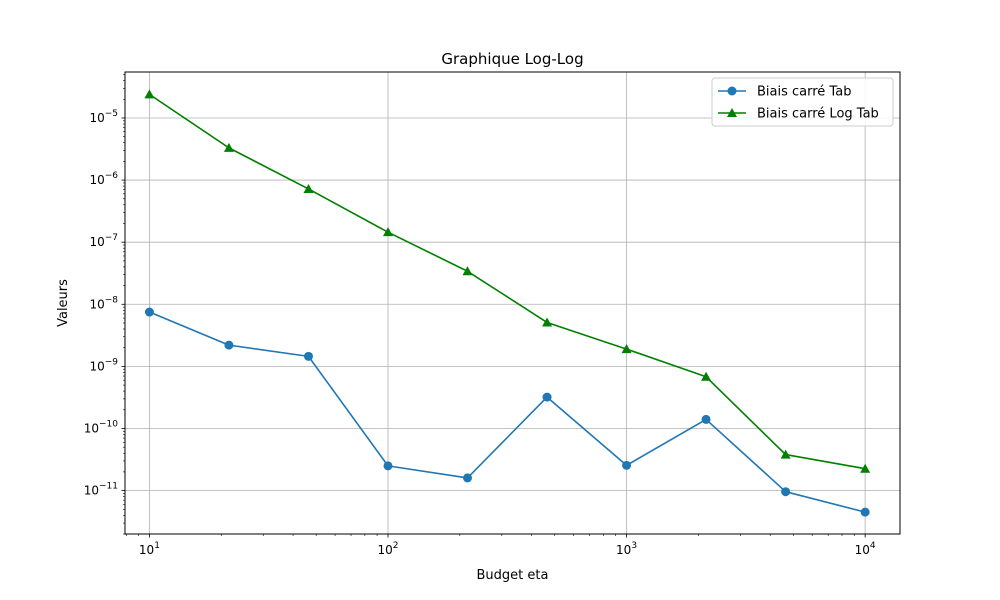 This screenshot has width=1000, height=600. What do you see at coordinates (818, 114) in the screenshot?
I see `legend-label-series-2: Biais carré Log Tab` at bounding box center [818, 114].